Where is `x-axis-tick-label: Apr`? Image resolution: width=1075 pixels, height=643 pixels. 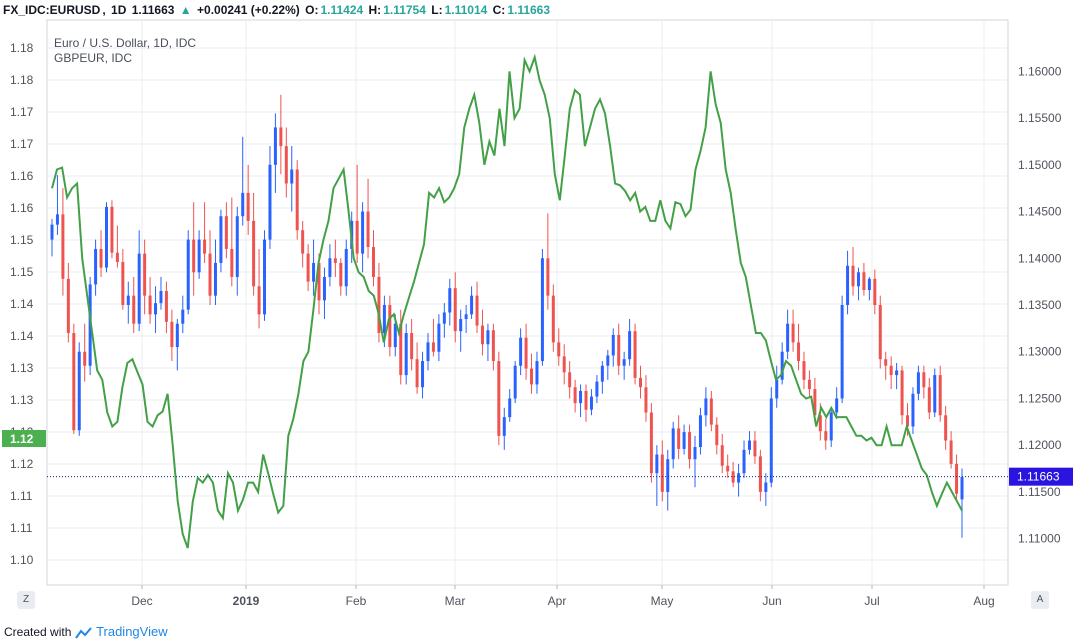 x-axis-tick-label: Apr is located at coordinates (557, 601).